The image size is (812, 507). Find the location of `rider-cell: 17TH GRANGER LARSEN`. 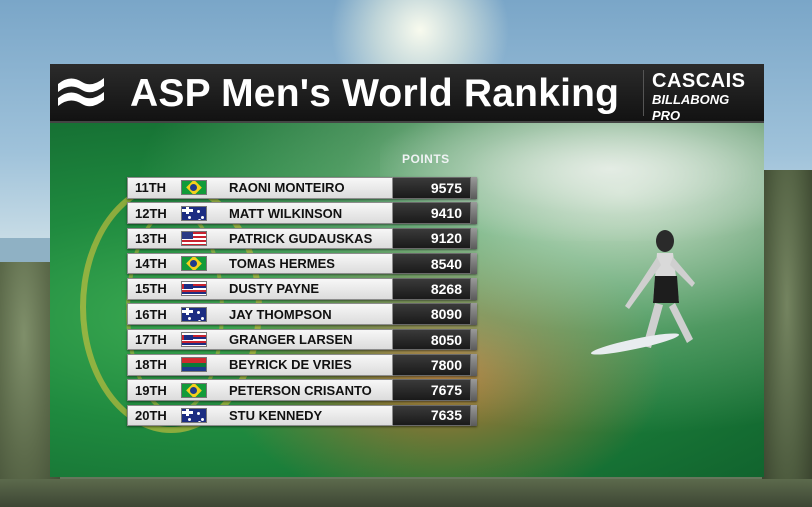

rider-cell: 17TH GRANGER LARSEN is located at coordinates (260, 339).